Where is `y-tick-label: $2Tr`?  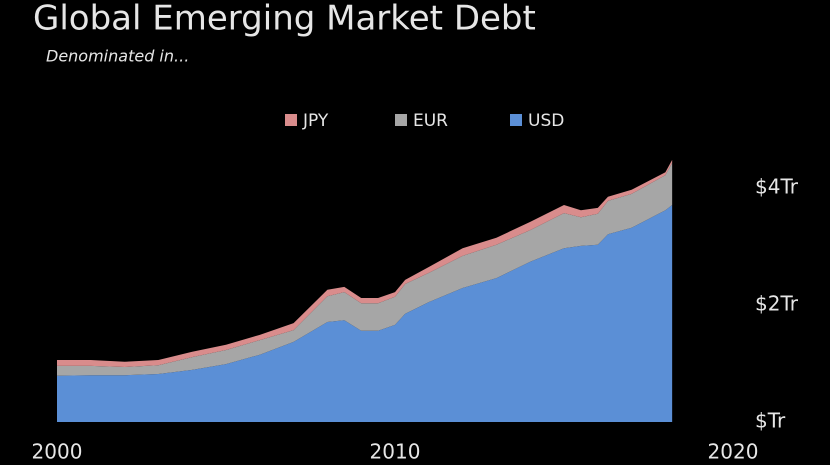
y-tick-label: $2Tr is located at coordinates (777, 304).